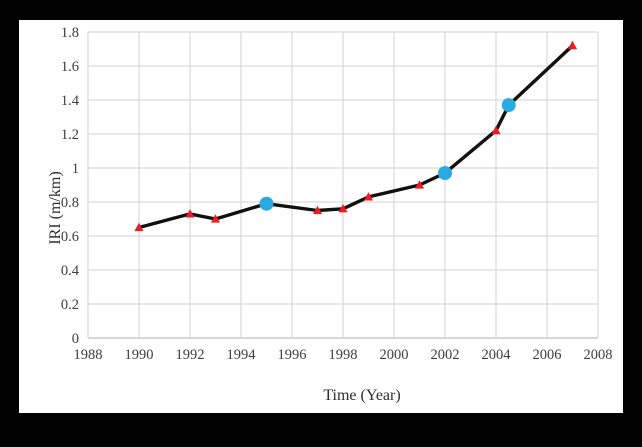 This screenshot has width=642, height=447. Describe the element at coordinates (394, 355) in the screenshot. I see `x-tick-label: 2000` at that location.